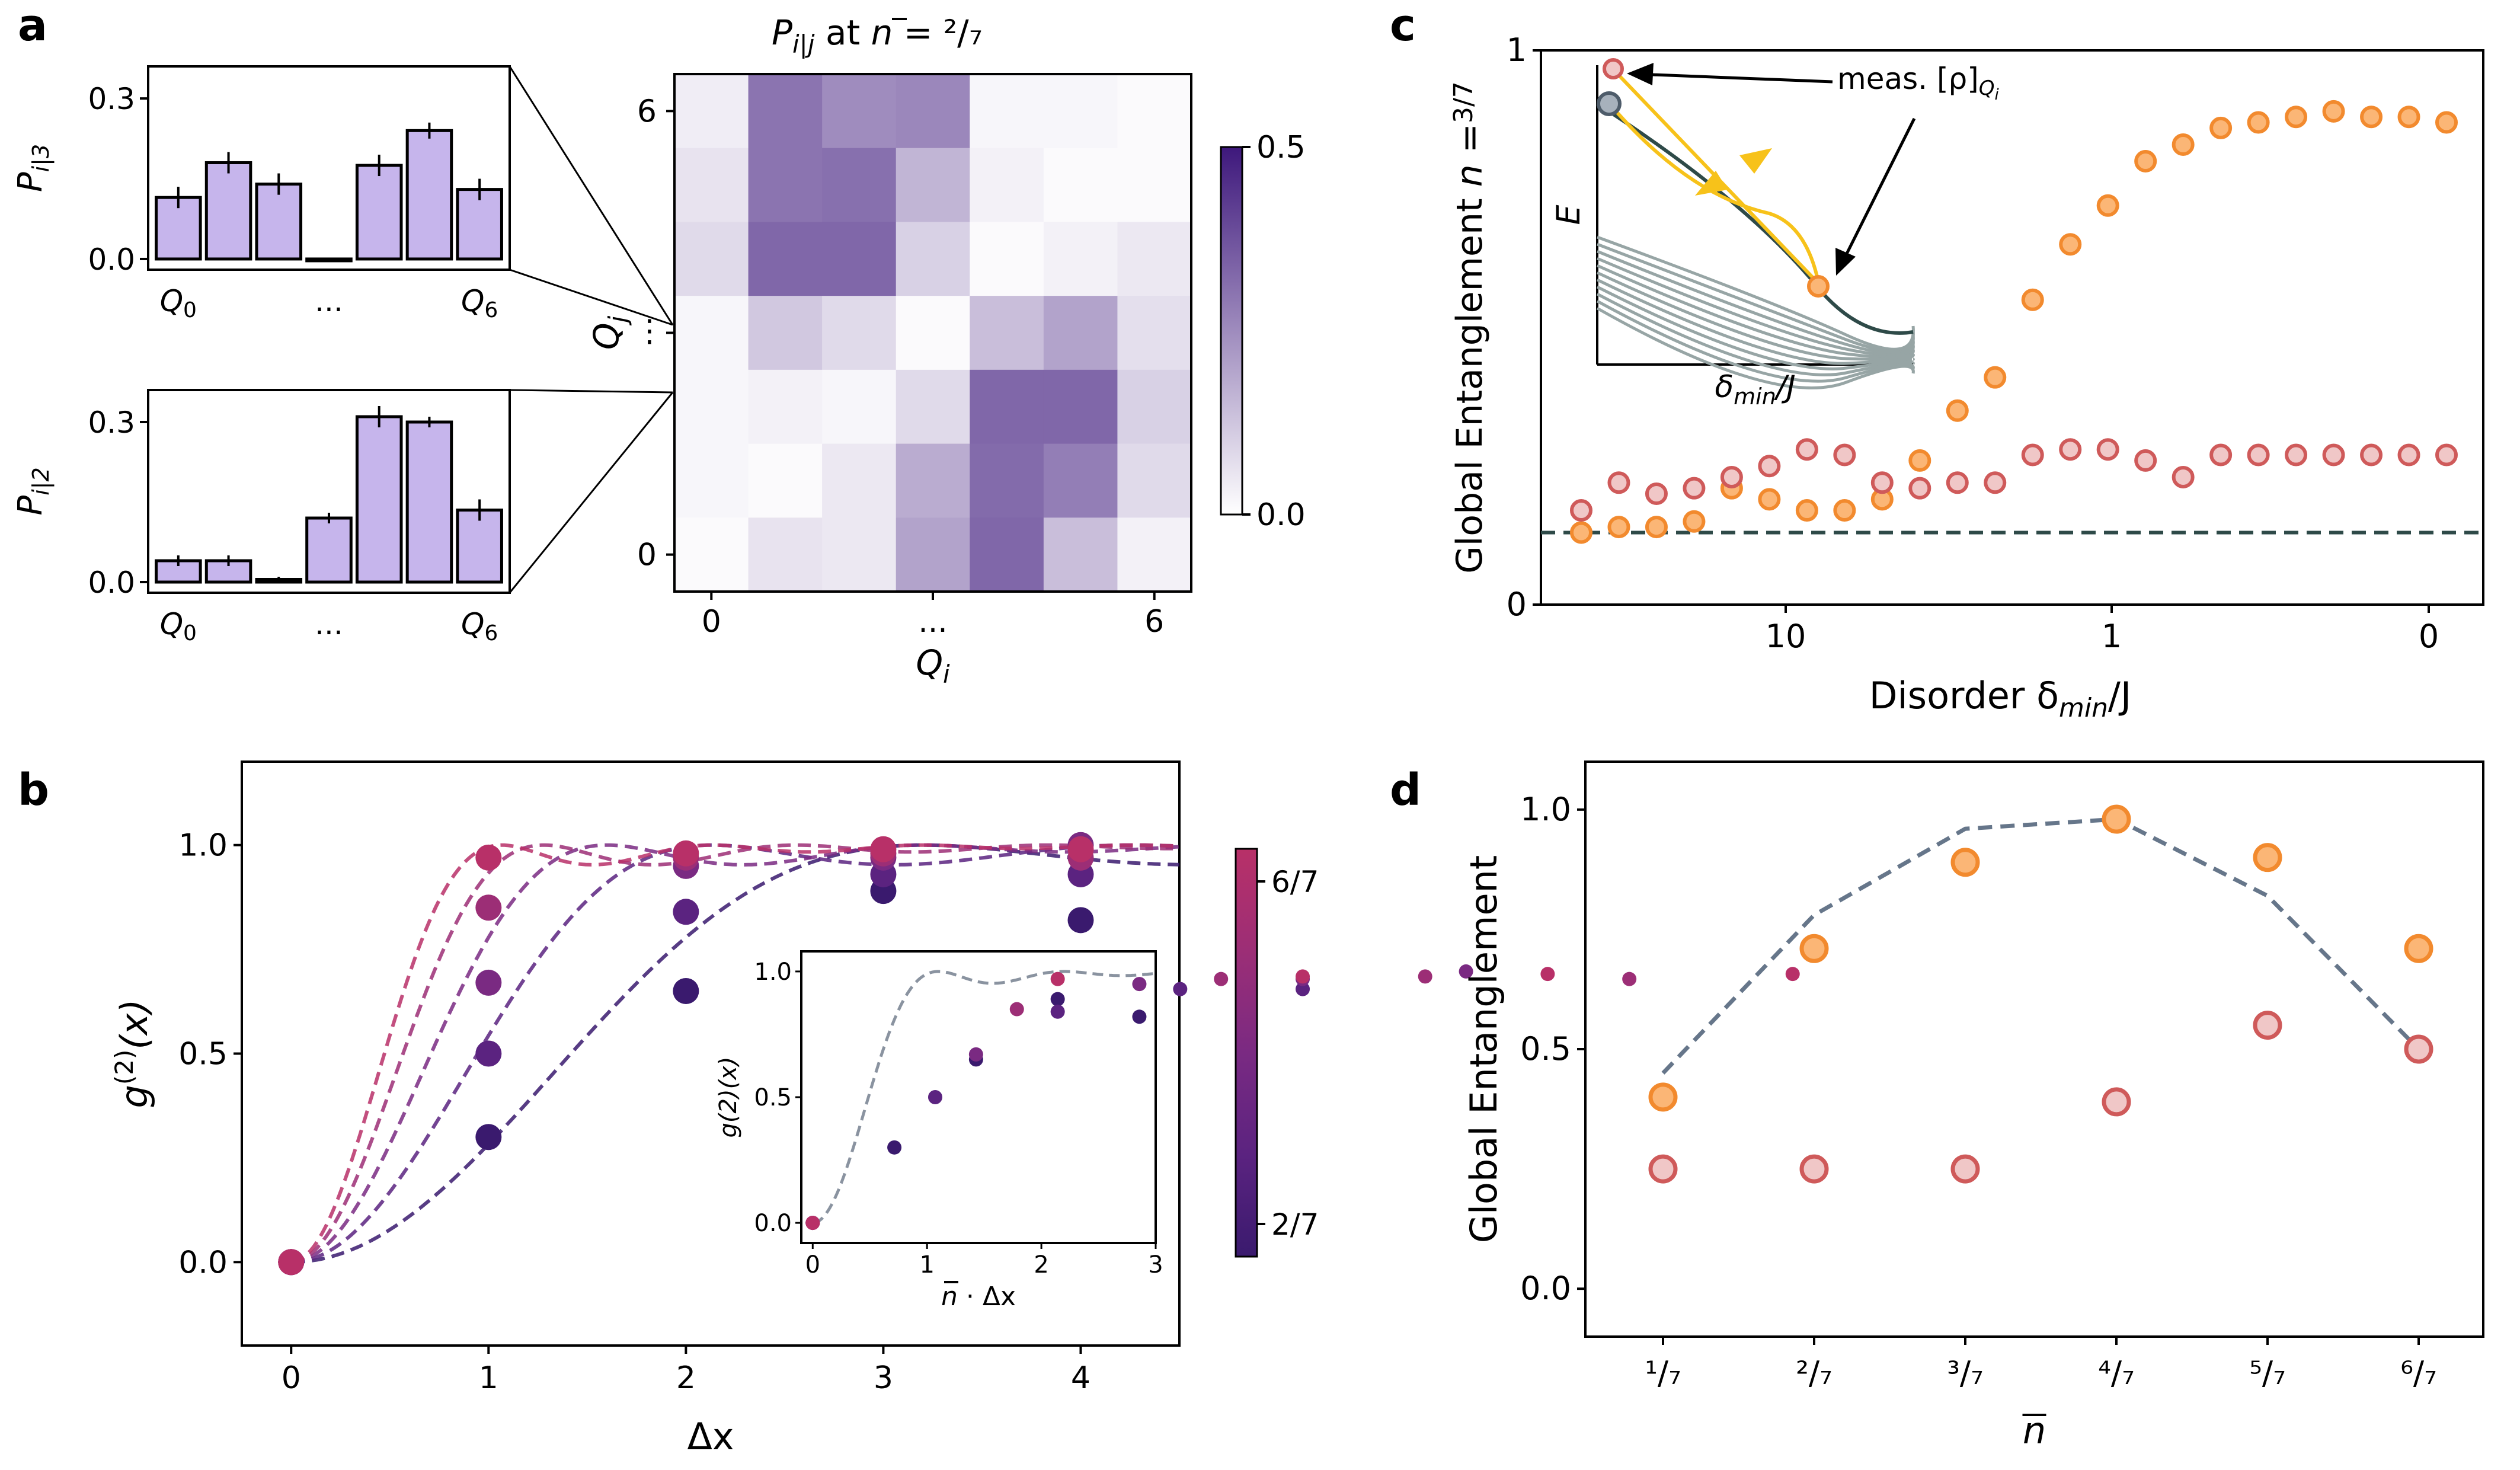 Image resolution: width=2520 pixels, height=1470 pixels. I want to click on y-axis-label-sub: i|2, so click(42, 482).